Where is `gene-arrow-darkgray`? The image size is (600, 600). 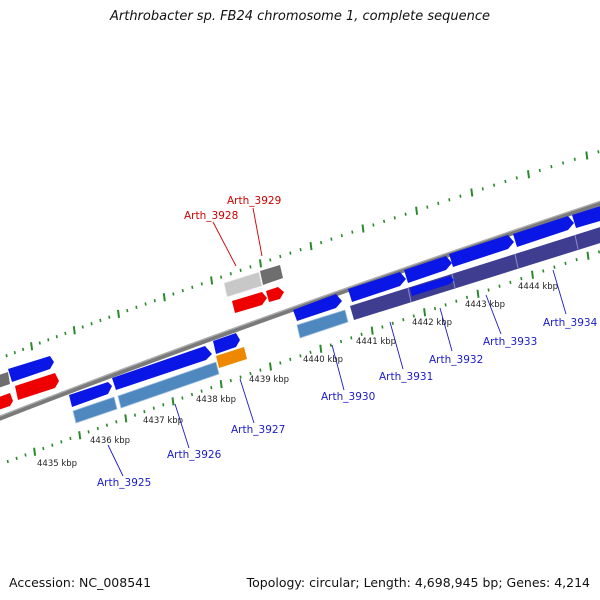
gene-arrow-darkgray is located at coordinates (5, 380).